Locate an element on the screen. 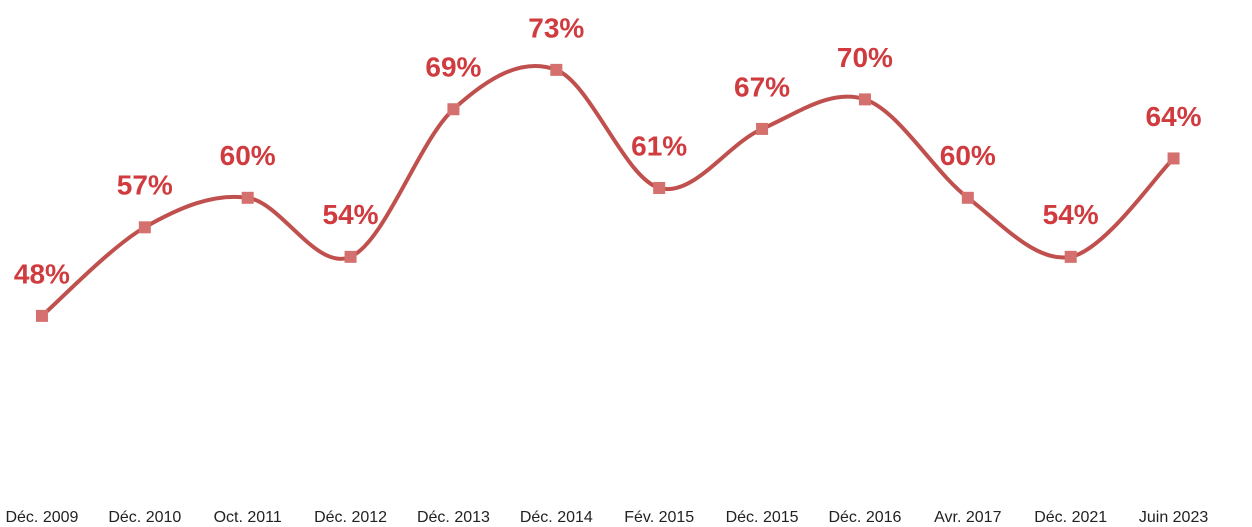 This screenshot has height=527, width=1252. value-label: 61% is located at coordinates (659, 145).